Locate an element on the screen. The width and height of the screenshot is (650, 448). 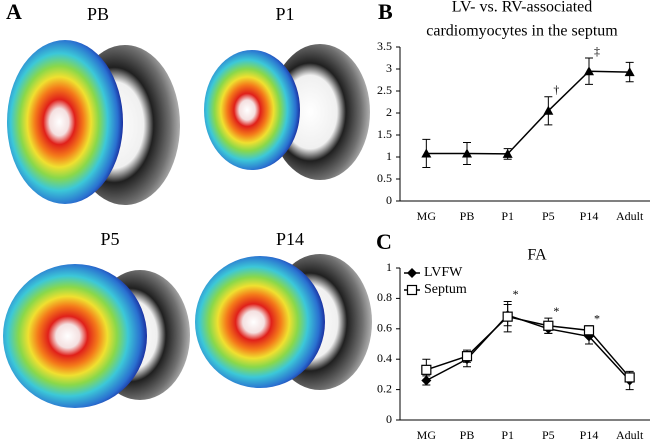
annotation: ‡ is located at coordinates (597, 51).